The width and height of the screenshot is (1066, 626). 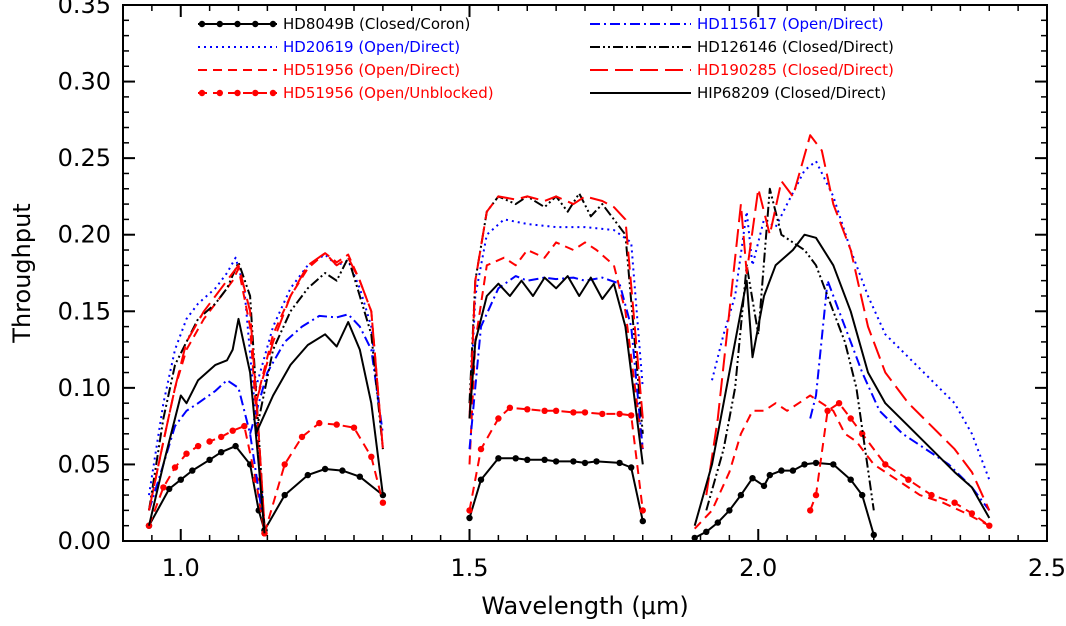 I want to click on legend-entry-1: HD8049B (Closed/Coron), so click(x=334, y=24).